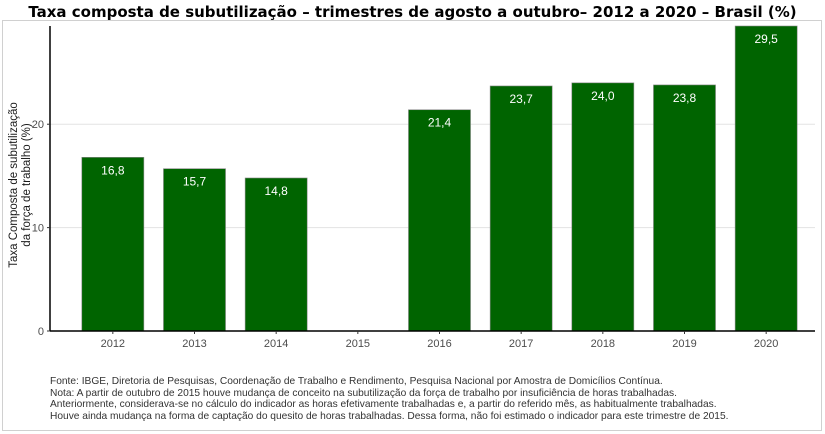 The image size is (825, 434). I want to click on x-tick-label-2013: 2013, so click(194, 344).